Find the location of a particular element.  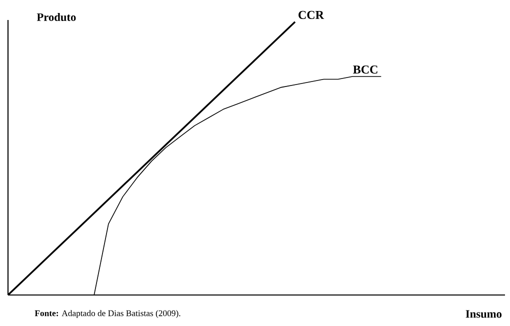

x-axis-title: Insumo is located at coordinates (484, 314).